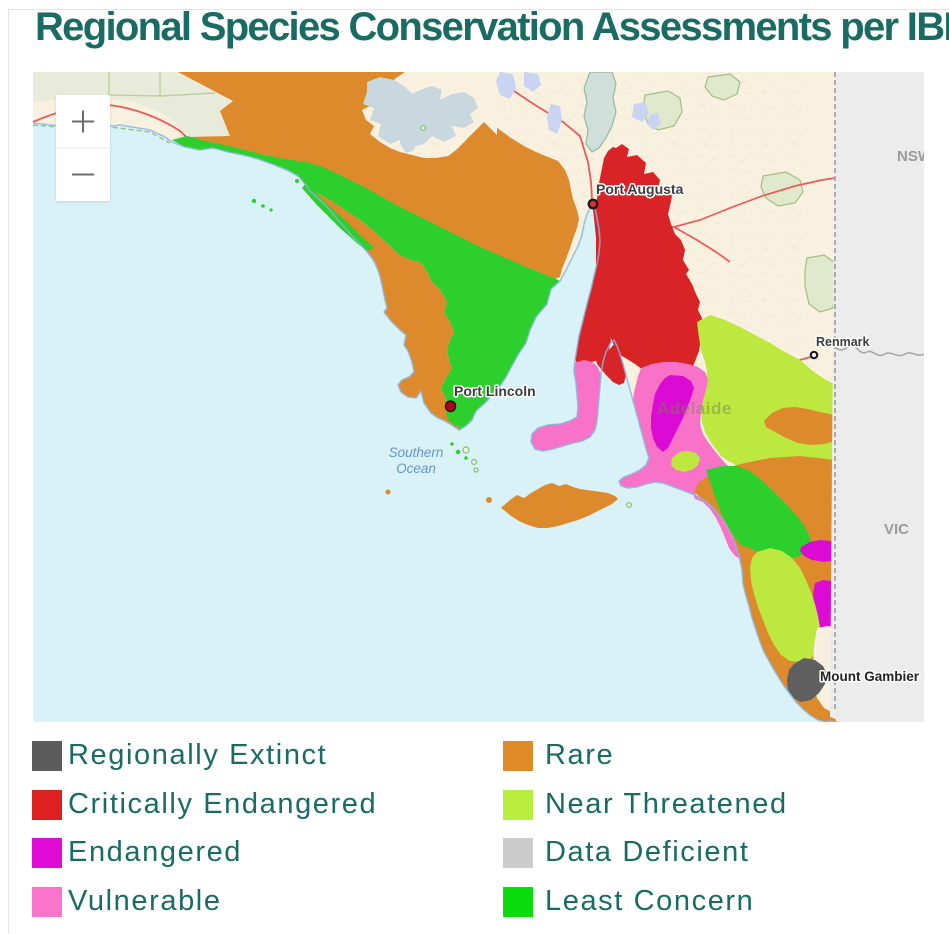  I want to click on svg-text: Renmark, so click(843, 342).